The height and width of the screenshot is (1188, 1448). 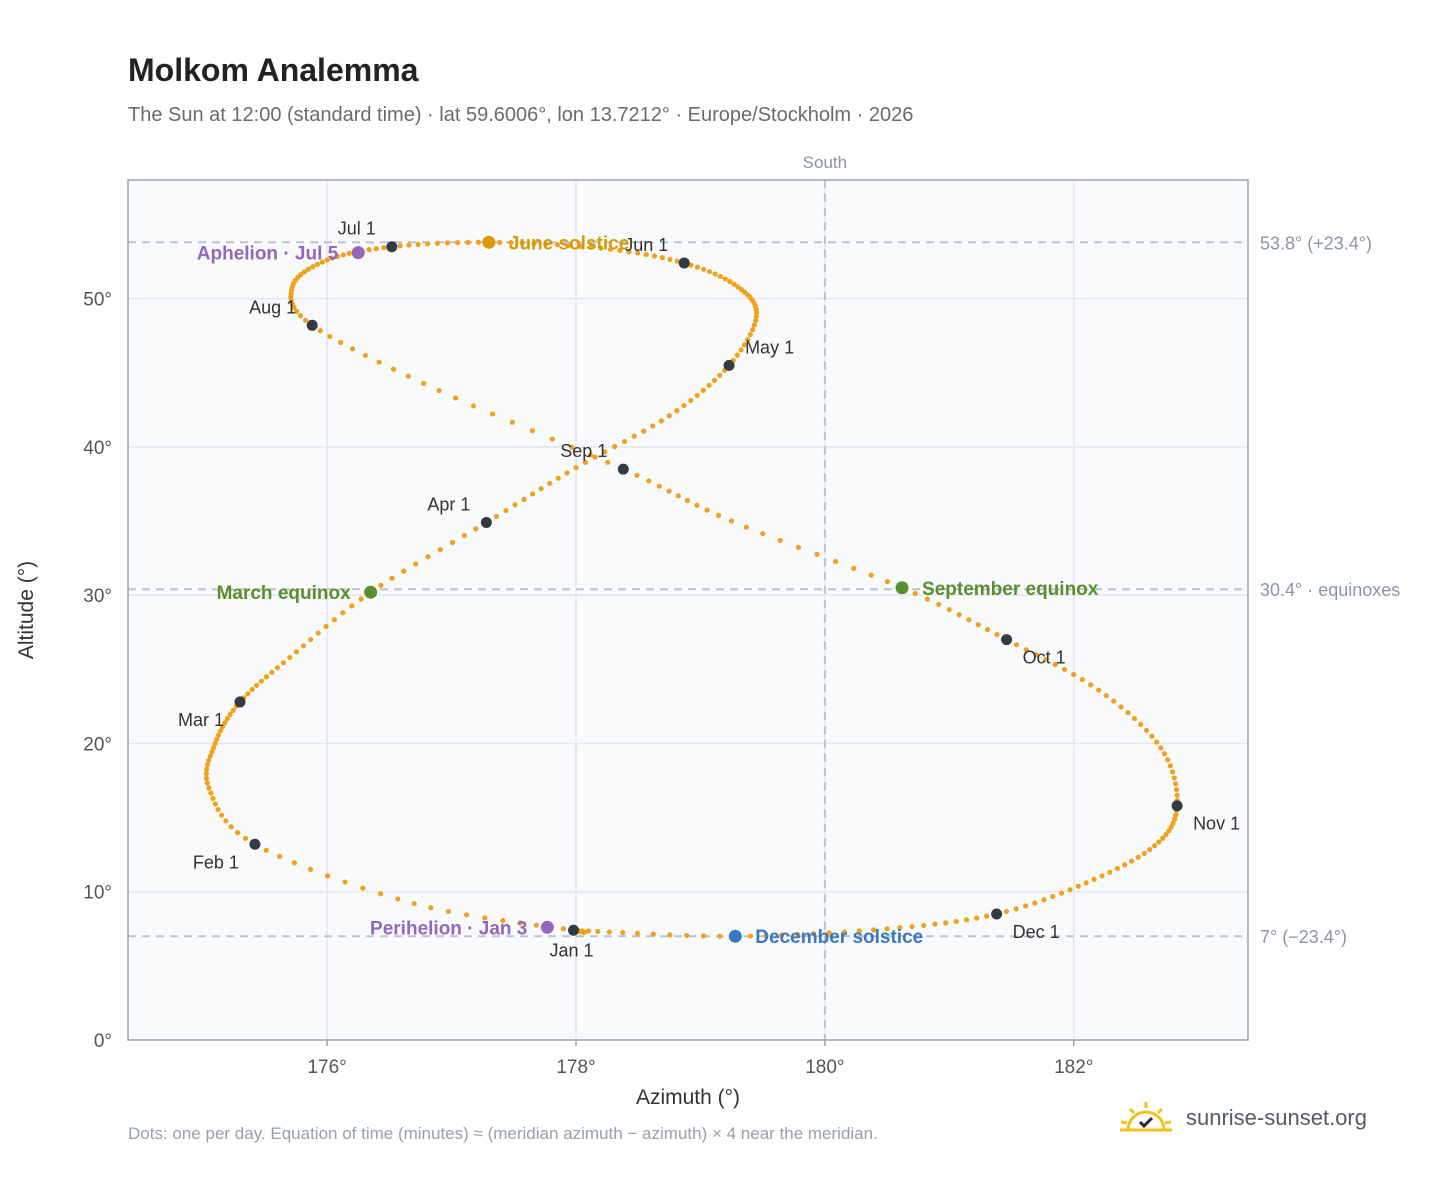 I want to click on brand: sunrise-sunset.org, so click(x=1242, y=1118).